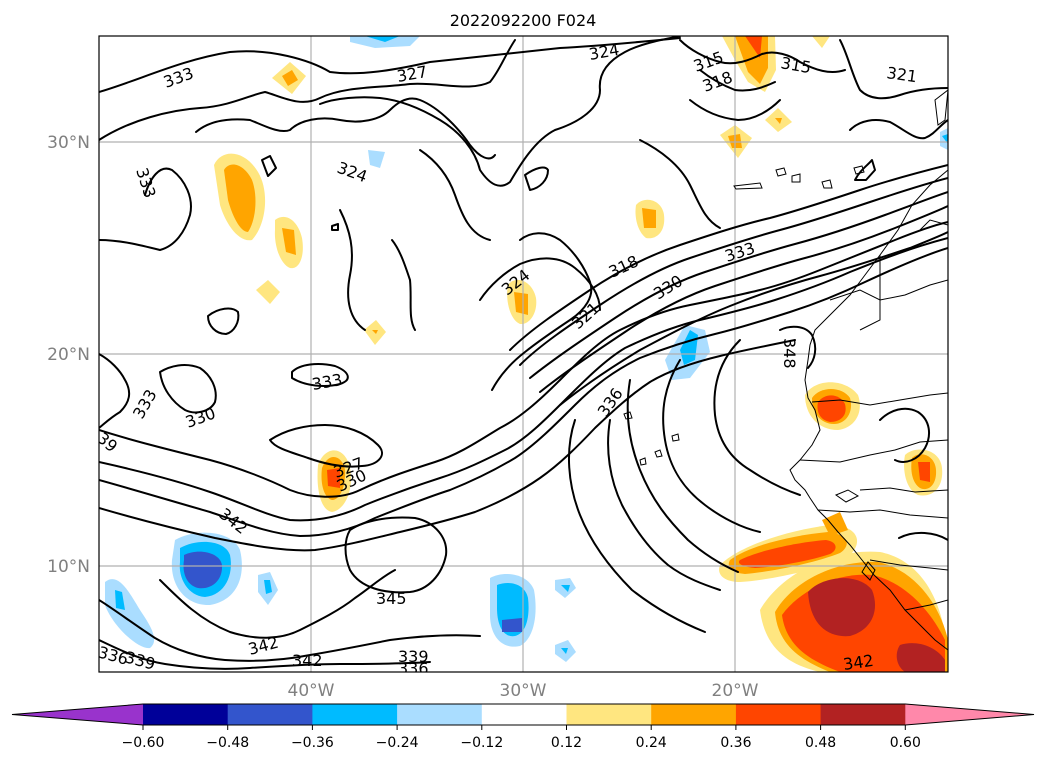 The height and width of the screenshot is (765, 1047). What do you see at coordinates (820, 743) in the screenshot?
I see `colorbar-tick-label: 0.48` at bounding box center [820, 743].